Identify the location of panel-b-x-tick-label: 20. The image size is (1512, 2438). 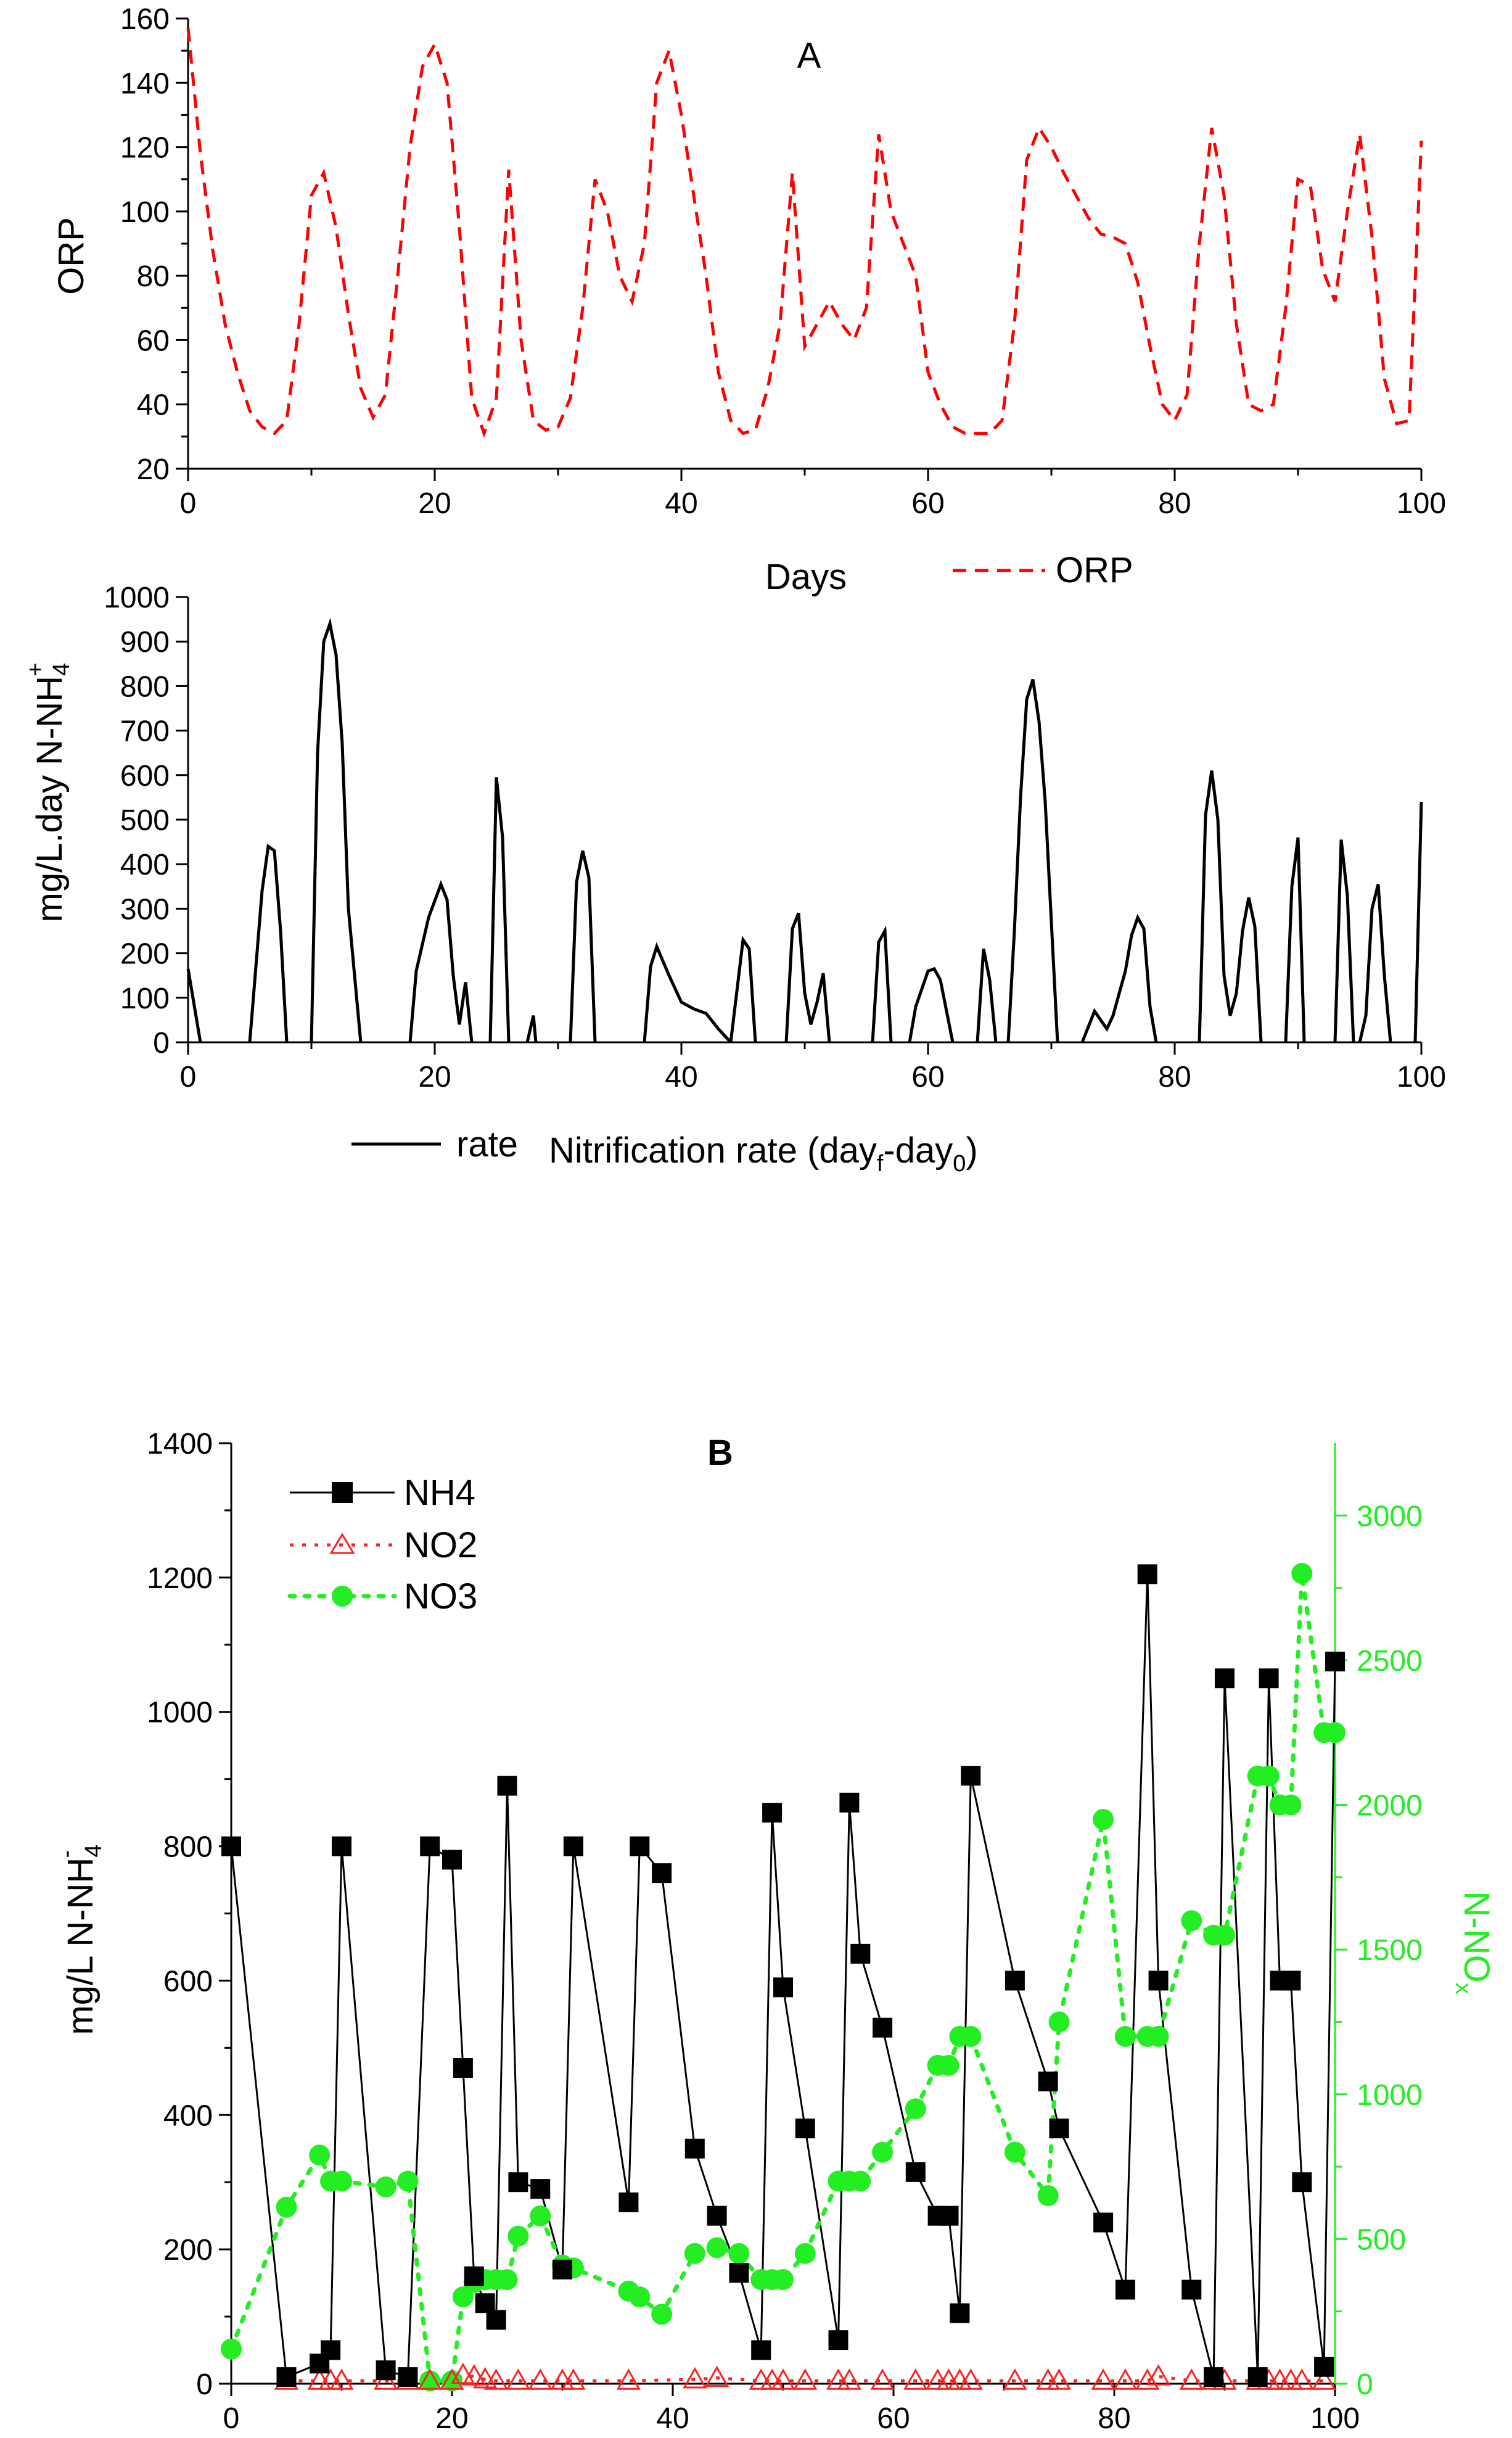
(451, 2418).